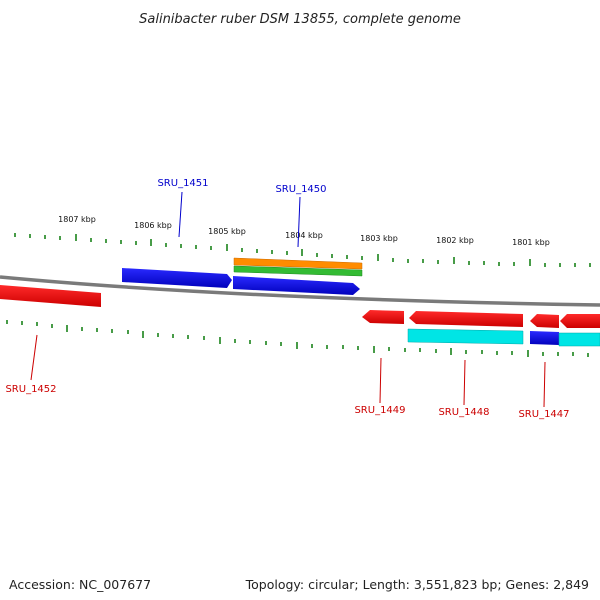 The height and width of the screenshot is (600, 600). I want to click on gene-red-partial, so click(580, 321).